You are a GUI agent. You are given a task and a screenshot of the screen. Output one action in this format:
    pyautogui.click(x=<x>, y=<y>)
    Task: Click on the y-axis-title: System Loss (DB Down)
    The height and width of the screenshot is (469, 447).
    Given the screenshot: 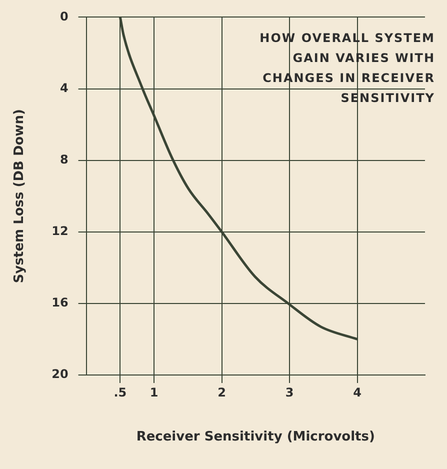 What is the action you would take?
    pyautogui.click(x=20, y=196)
    